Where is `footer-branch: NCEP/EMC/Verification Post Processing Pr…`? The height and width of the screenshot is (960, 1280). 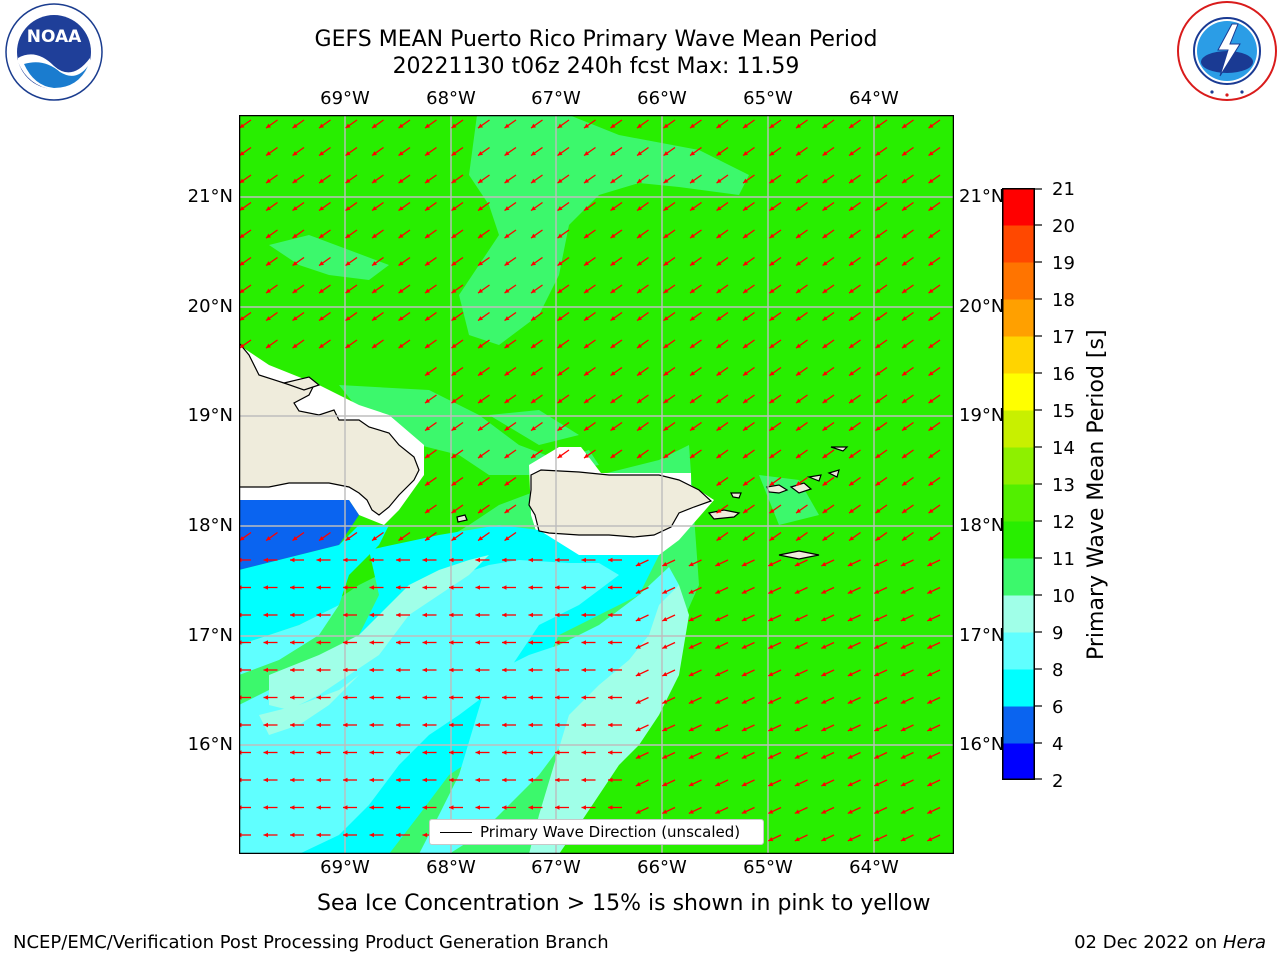 footer-branch: NCEP/EMC/Verification Post Processing Pr… is located at coordinates (311, 942).